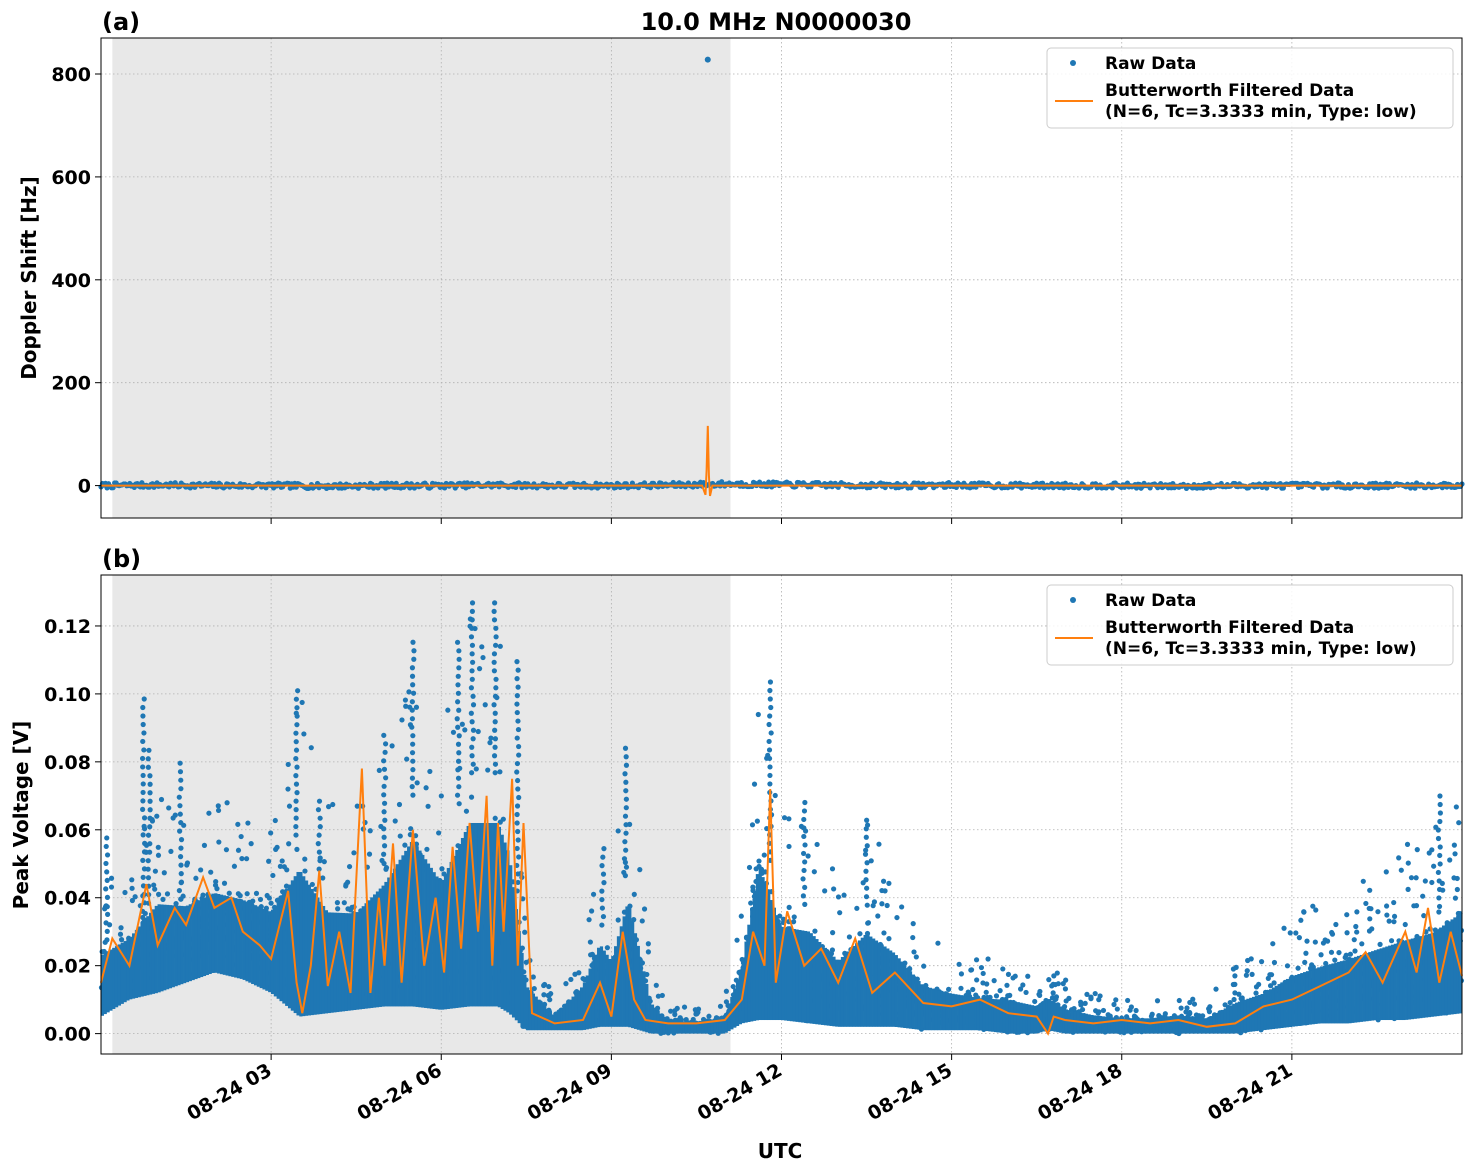 The width and height of the screenshot is (1472, 1172). I want to click on y-tick-label: 400, so click(71, 281).